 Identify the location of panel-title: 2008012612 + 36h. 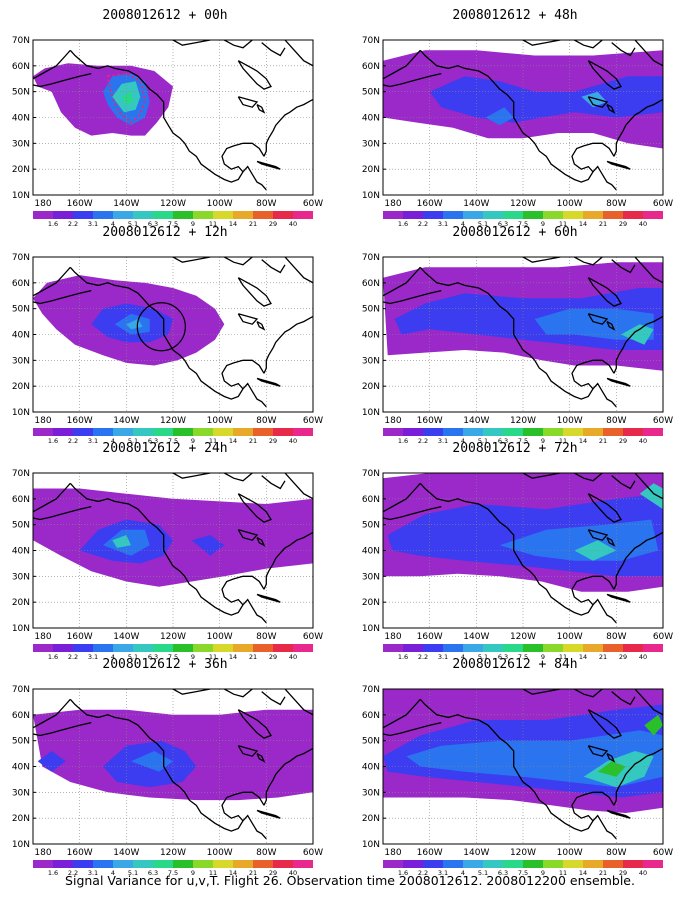
(165, 664).